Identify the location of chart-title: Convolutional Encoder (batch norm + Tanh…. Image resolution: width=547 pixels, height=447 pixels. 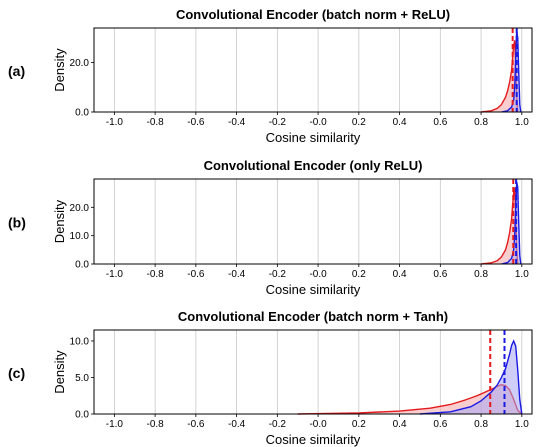
(313, 316).